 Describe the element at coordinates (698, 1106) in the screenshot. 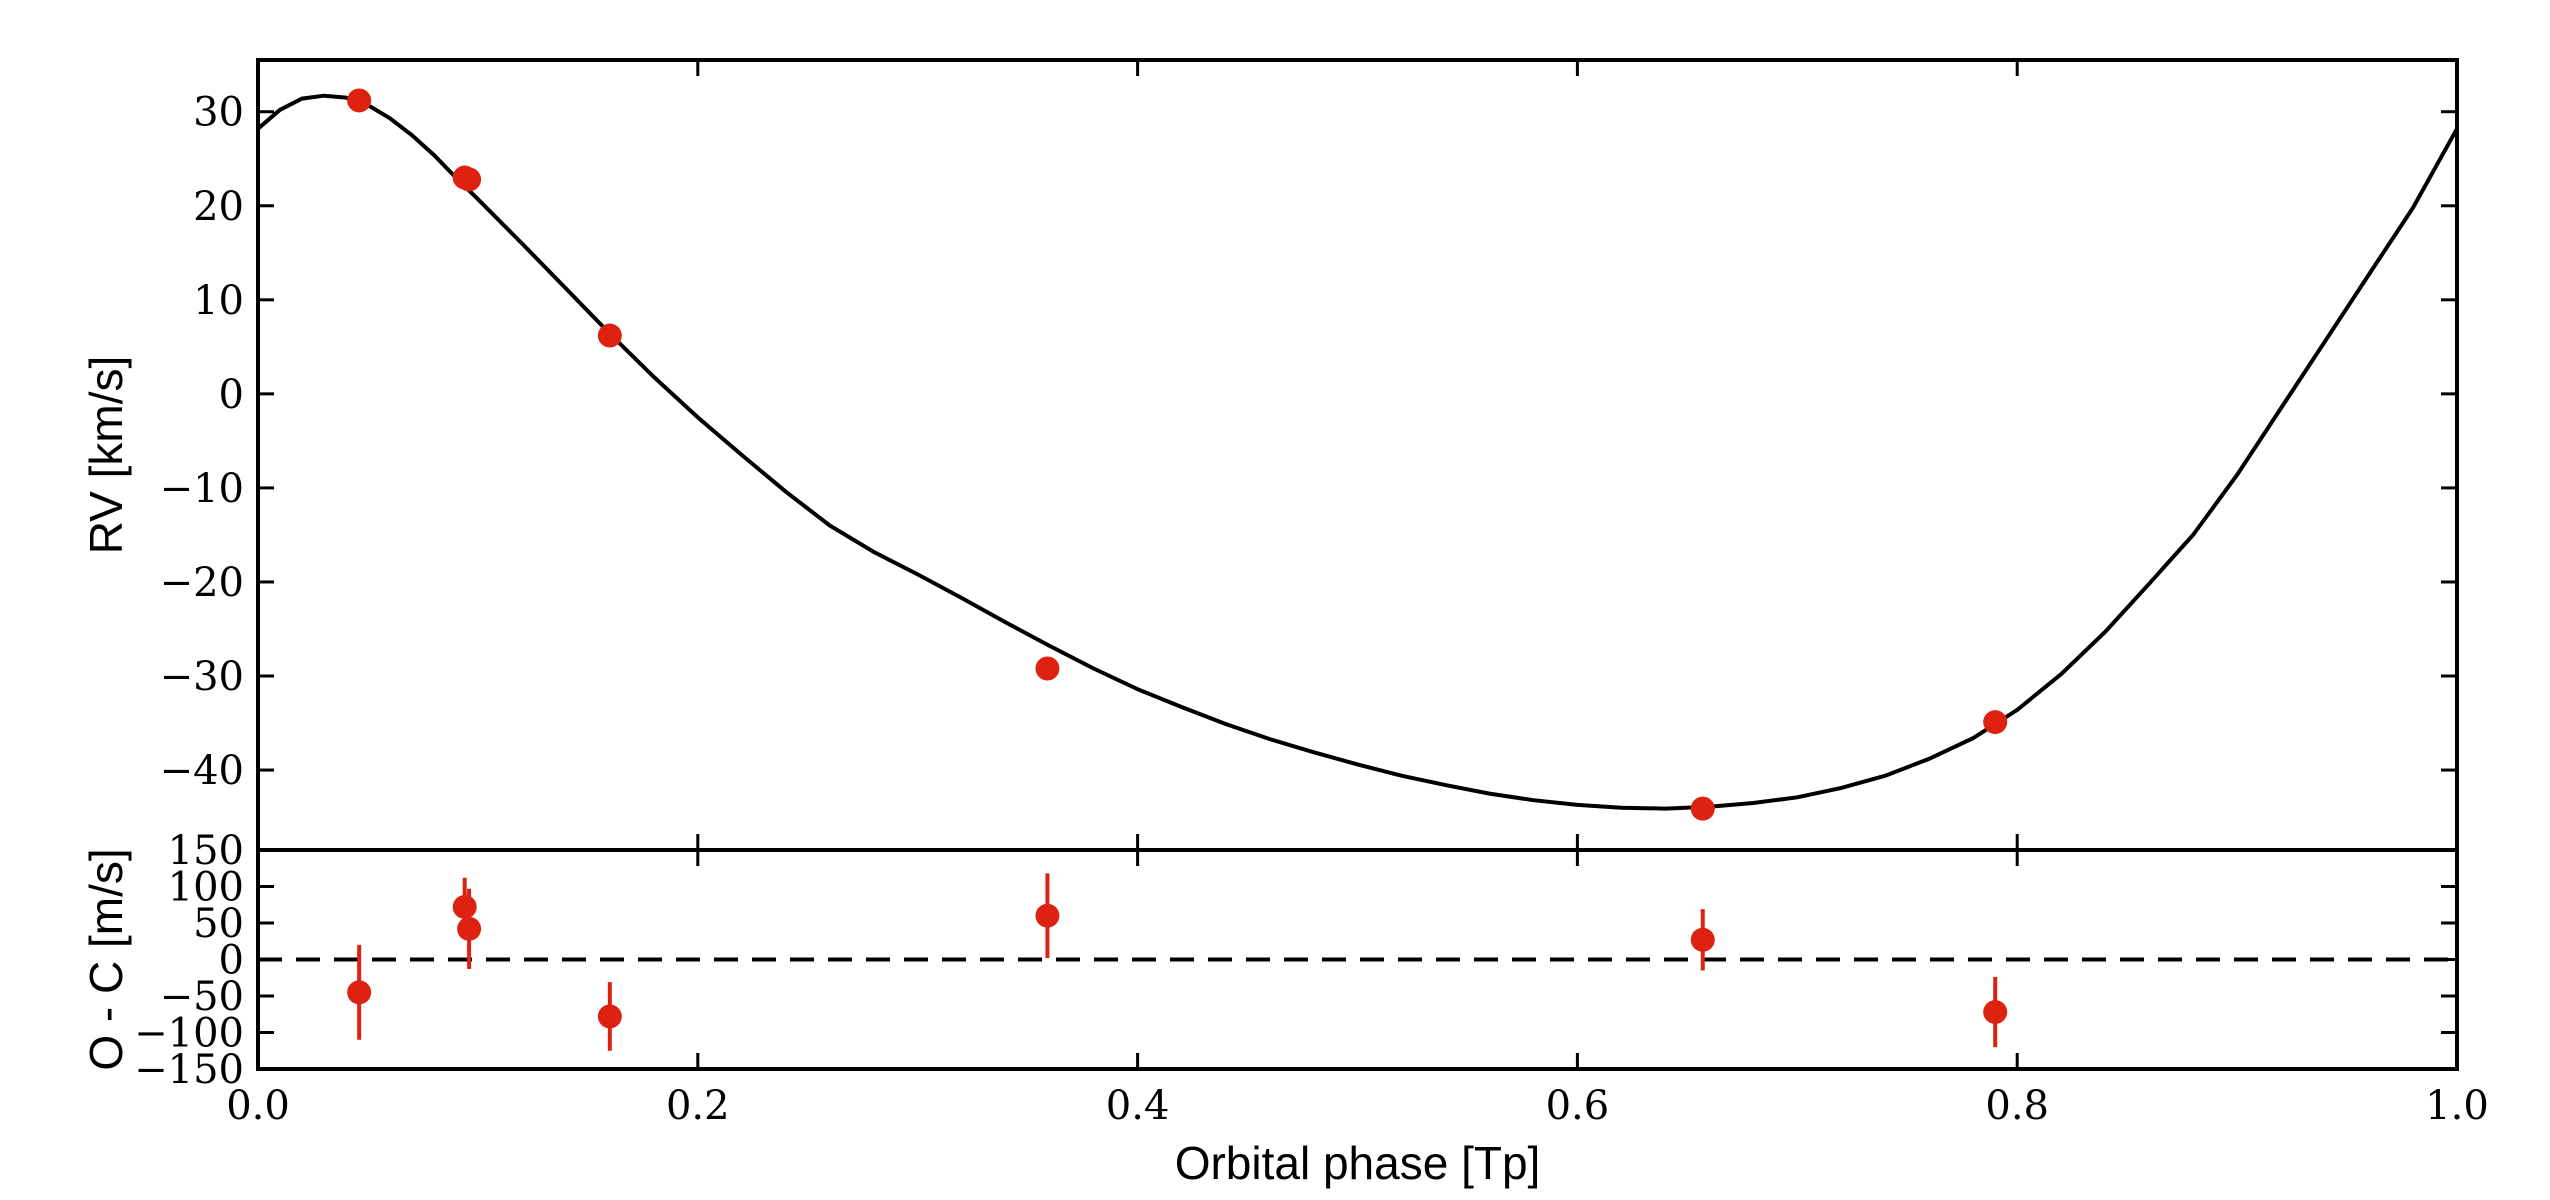

I see `x-tick-label: 0.2` at that location.